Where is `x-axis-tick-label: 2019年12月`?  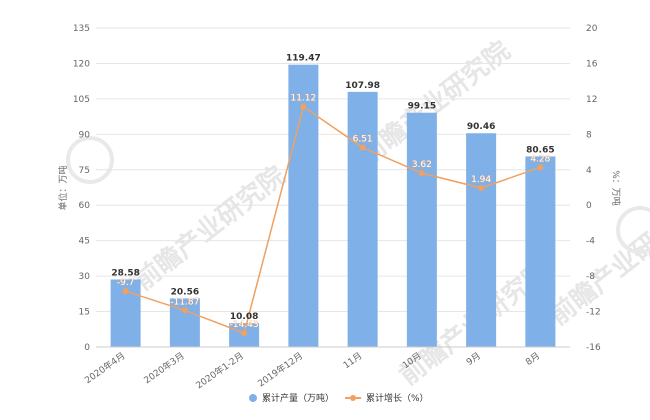
x-axis-tick-label: 2019年12月 is located at coordinates (280, 370).